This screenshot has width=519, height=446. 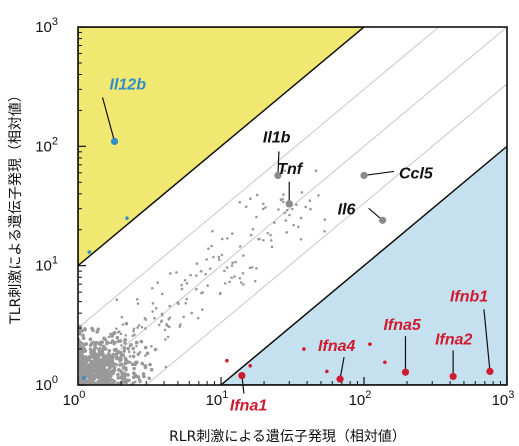 What do you see at coordinates (55, 380) in the screenshot?
I see `y-tick-exp-0: 0` at bounding box center [55, 380].